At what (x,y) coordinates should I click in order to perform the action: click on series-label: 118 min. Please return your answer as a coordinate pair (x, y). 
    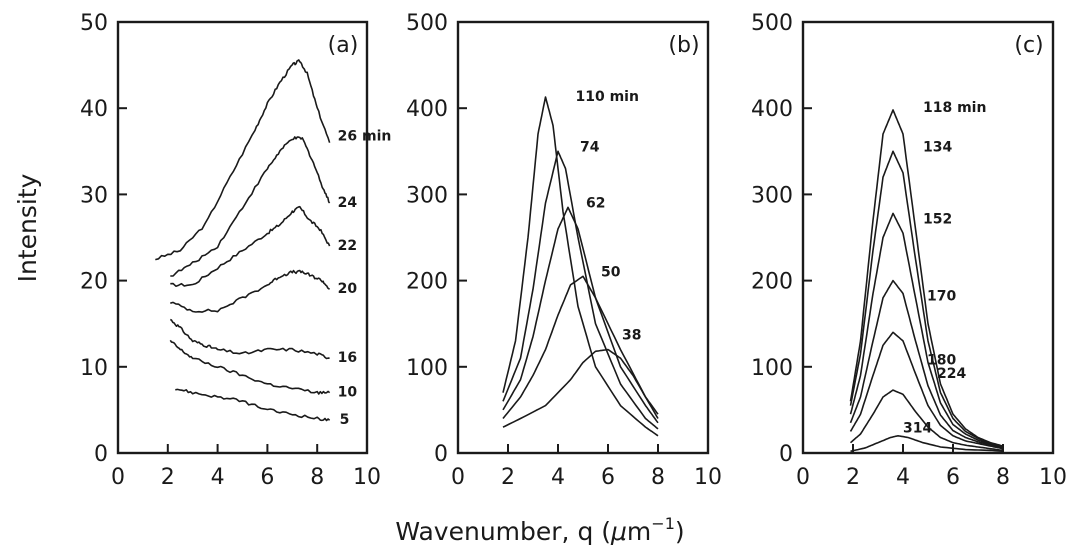
    Looking at the image, I should click on (954, 108).